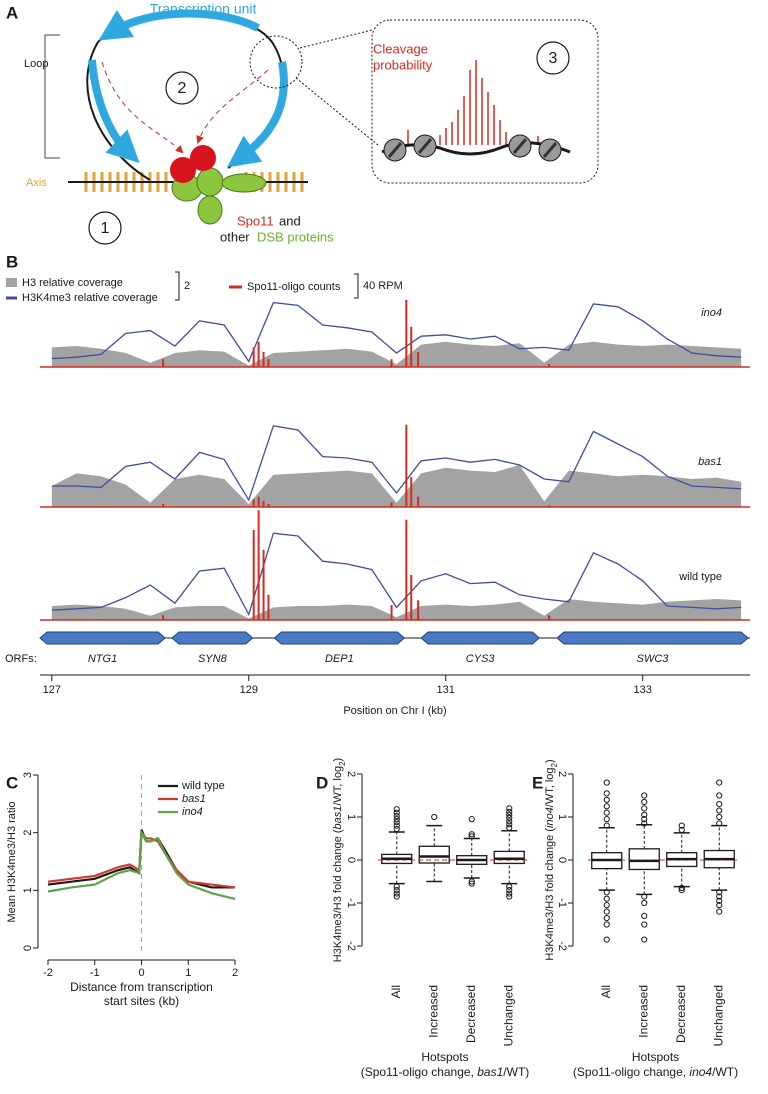  Describe the element at coordinates (642, 690) in the screenshot. I see `x-tick-label: 133` at that location.